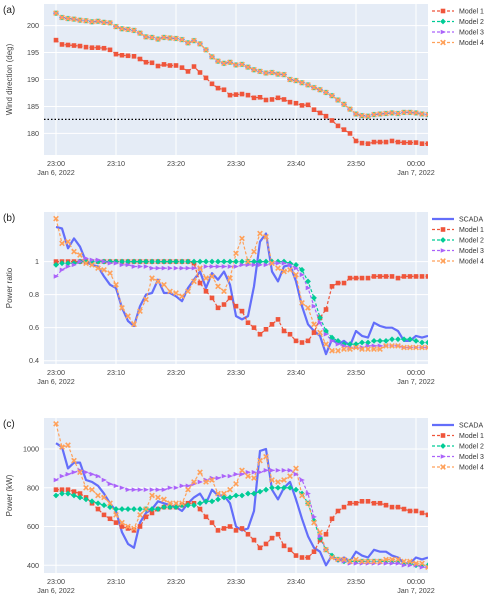 The height and width of the screenshot is (600, 500). What do you see at coordinates (471, 457) in the screenshot?
I see `panel-c-legend-model-3-label: Model 3` at bounding box center [471, 457].